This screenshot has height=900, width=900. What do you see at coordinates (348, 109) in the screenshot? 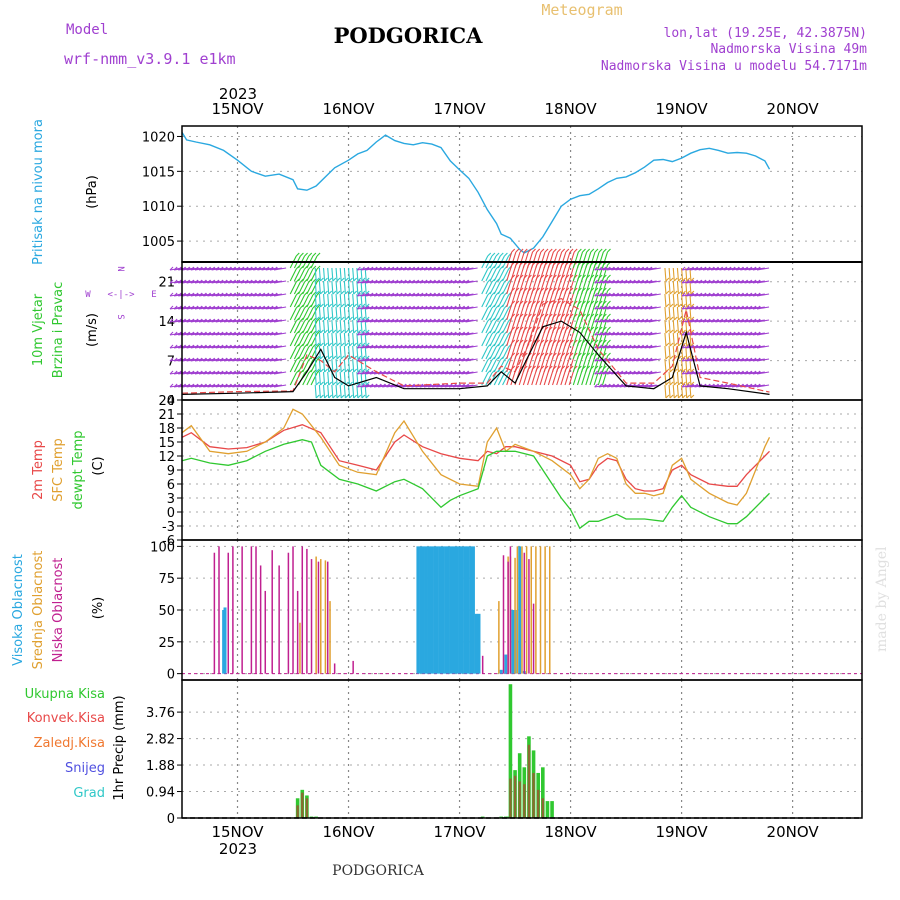
I see `day-label-top: 16NOV` at bounding box center [348, 109].